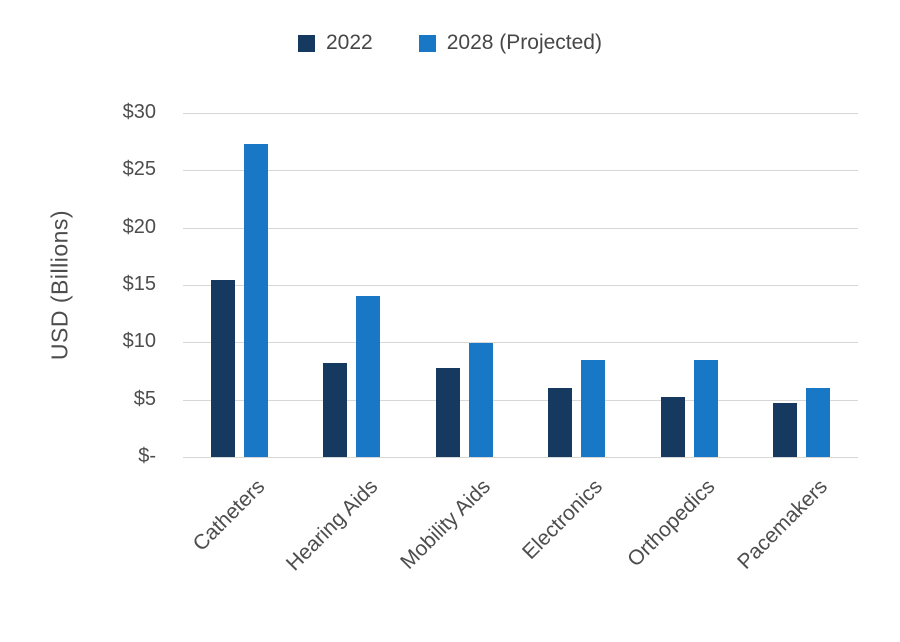 This screenshot has height=642, width=900. I want to click on x-axis-cell-electronics: Electronics, so click(576, 549).